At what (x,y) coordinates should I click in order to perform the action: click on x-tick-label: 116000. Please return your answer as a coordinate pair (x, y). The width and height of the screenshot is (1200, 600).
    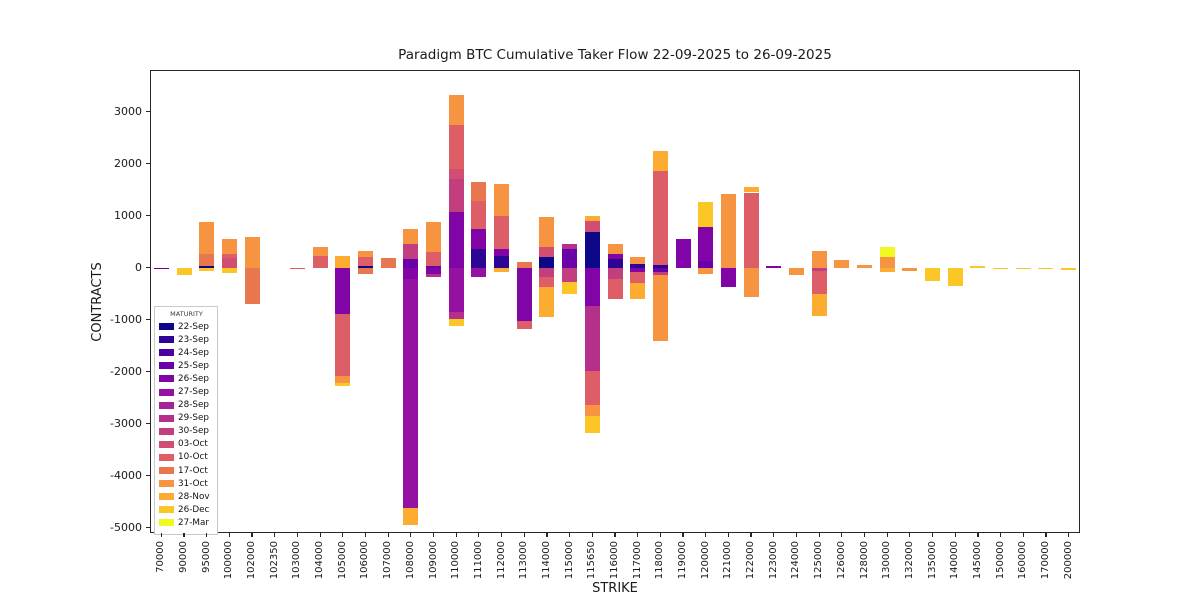
    Looking at the image, I should click on (614, 560).